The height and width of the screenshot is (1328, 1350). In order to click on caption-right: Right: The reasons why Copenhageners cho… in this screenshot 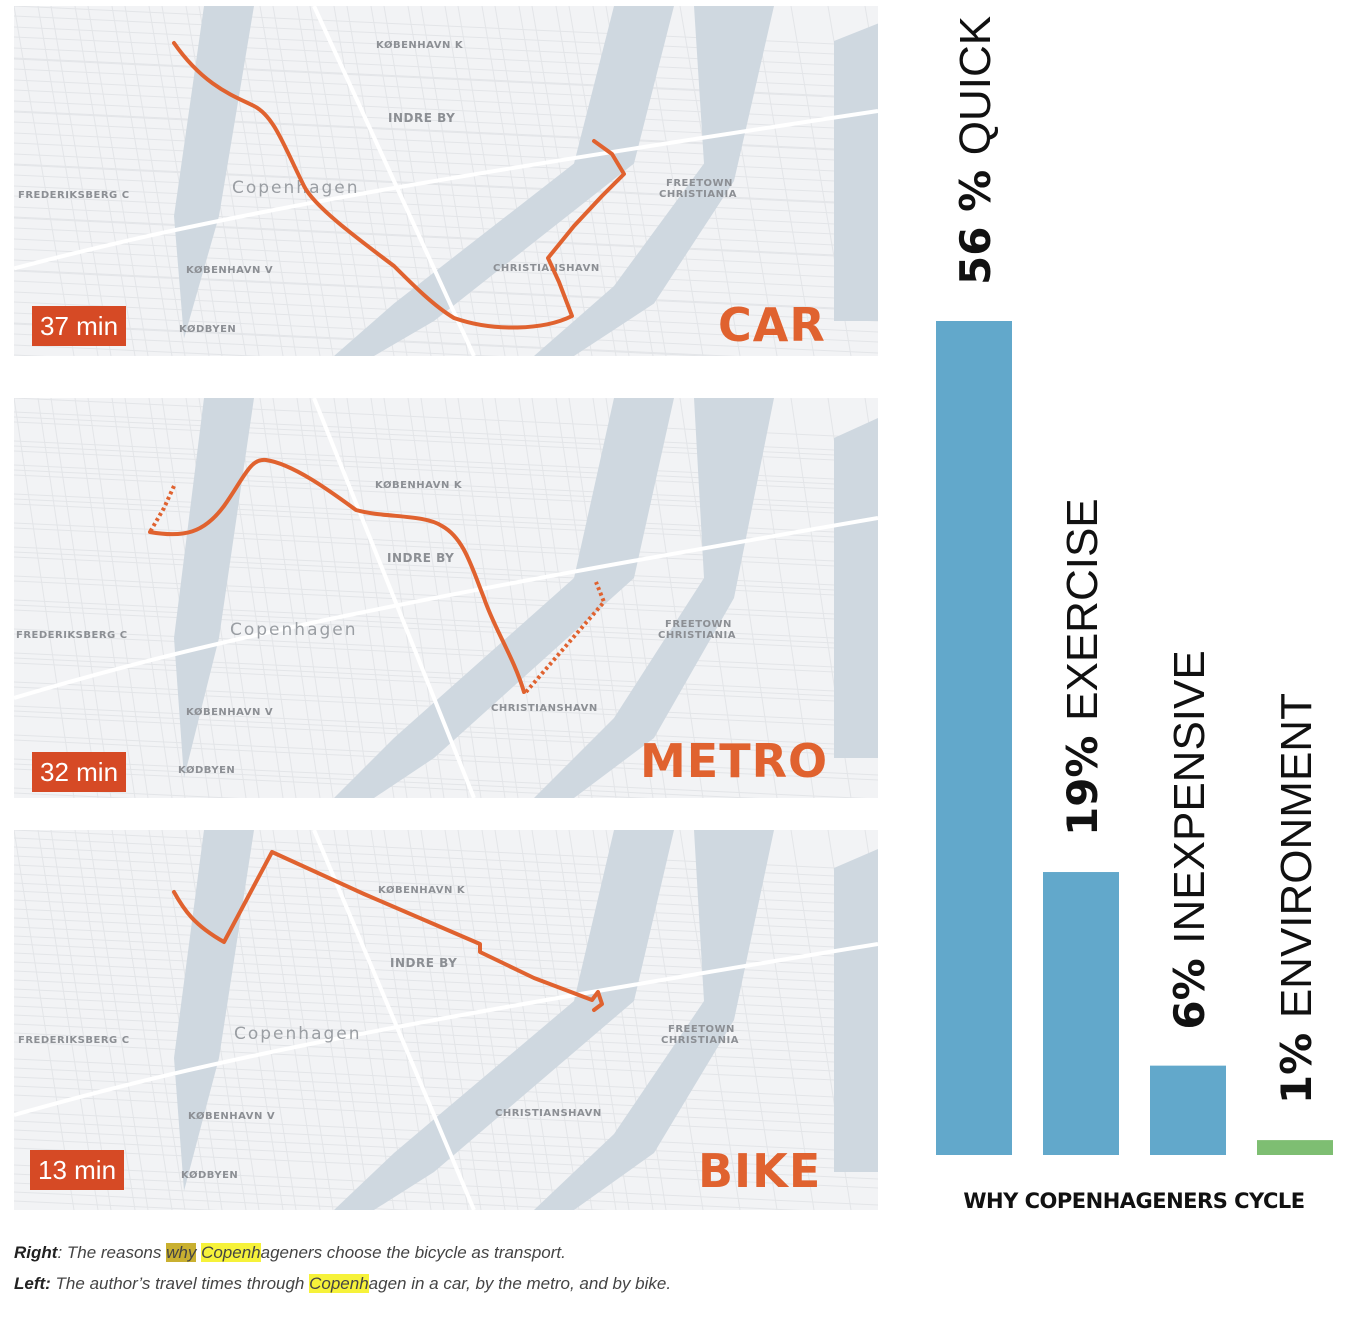, I will do `click(290, 1253)`.